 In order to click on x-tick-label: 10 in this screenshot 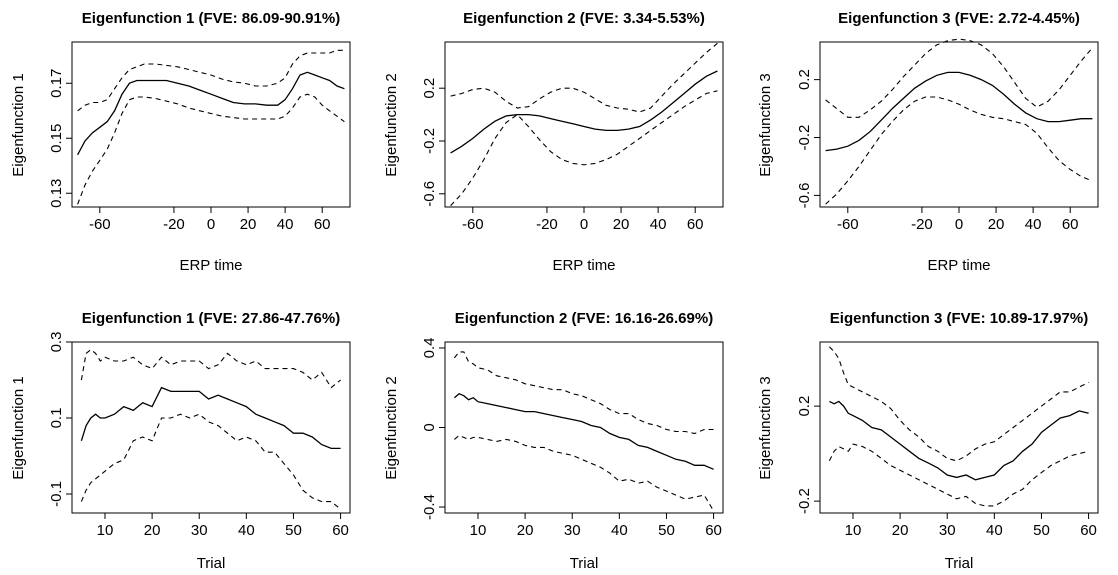, I will do `click(105, 530)`.